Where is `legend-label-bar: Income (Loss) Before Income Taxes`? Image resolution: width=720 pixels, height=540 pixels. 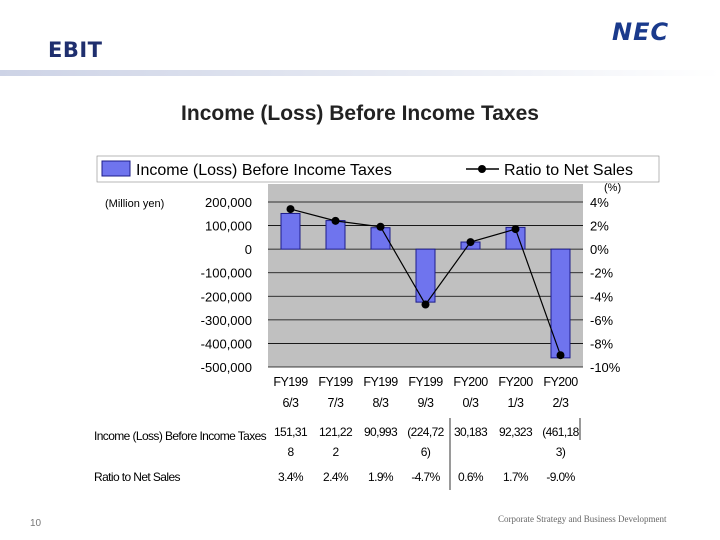 legend-label-bar: Income (Loss) Before Income Taxes is located at coordinates (264, 170).